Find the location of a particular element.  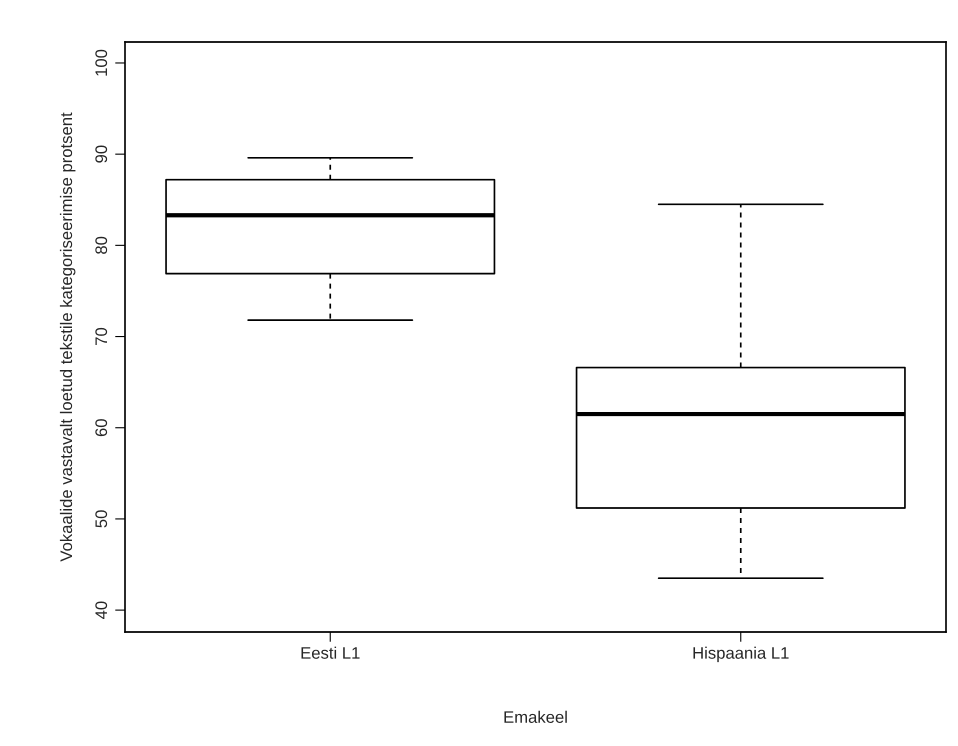

x-tick-label: Eesti L1 is located at coordinates (331, 652).